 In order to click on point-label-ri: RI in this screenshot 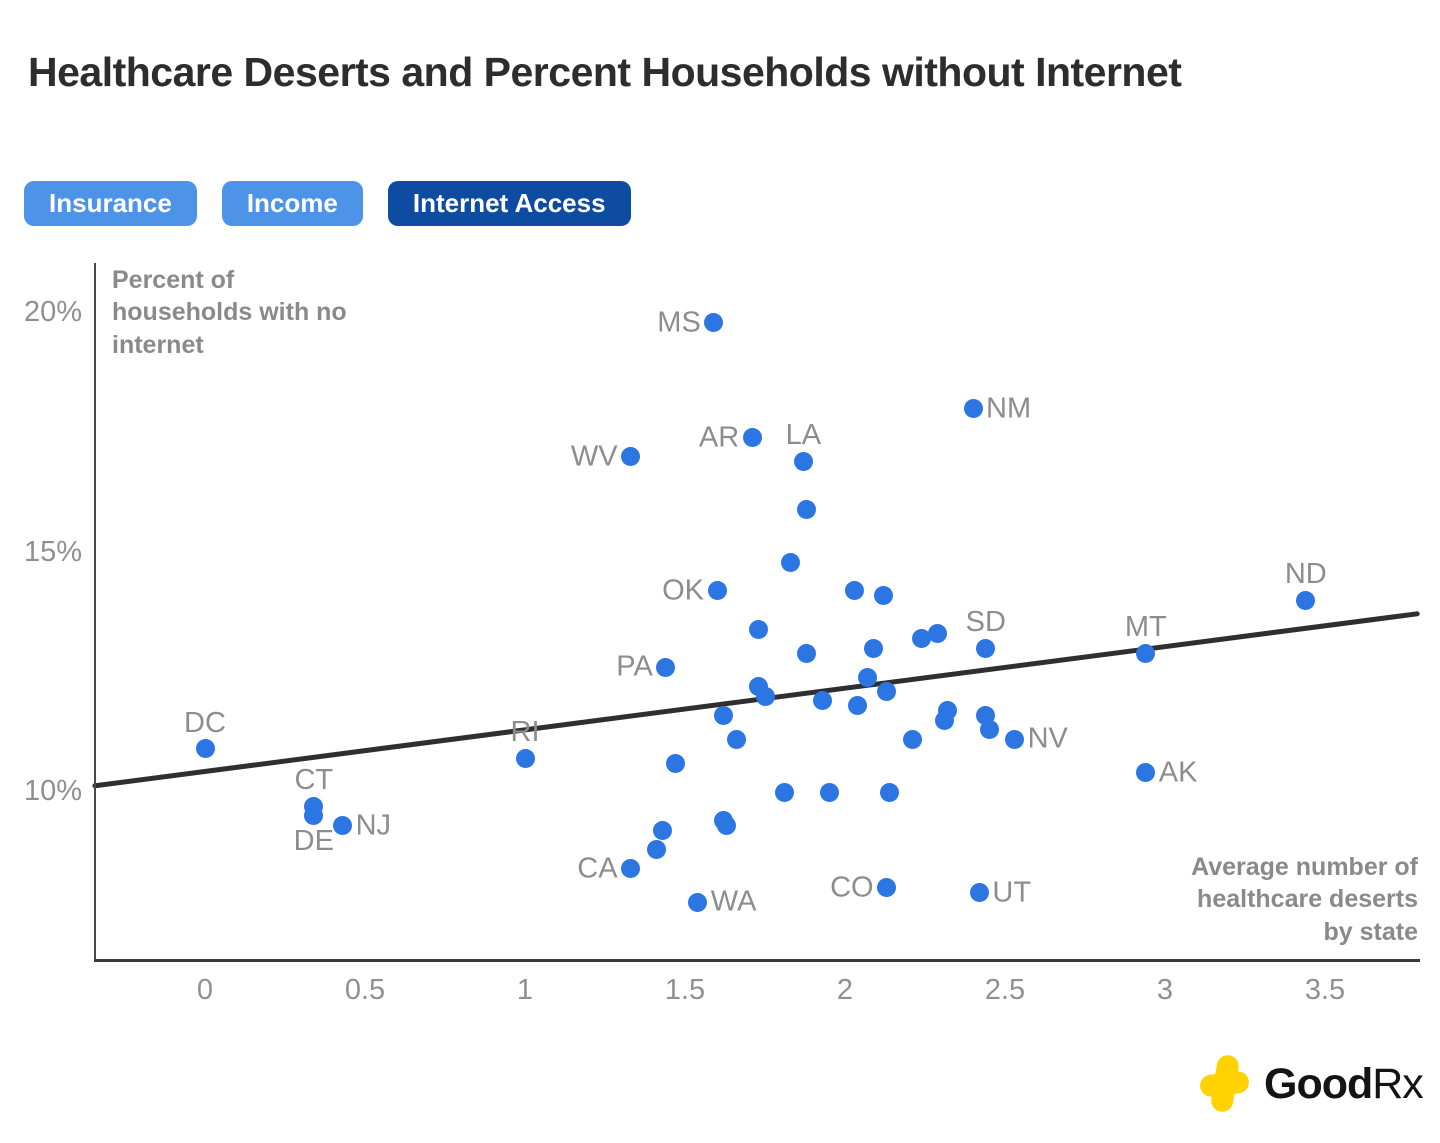, I will do `click(525, 732)`.